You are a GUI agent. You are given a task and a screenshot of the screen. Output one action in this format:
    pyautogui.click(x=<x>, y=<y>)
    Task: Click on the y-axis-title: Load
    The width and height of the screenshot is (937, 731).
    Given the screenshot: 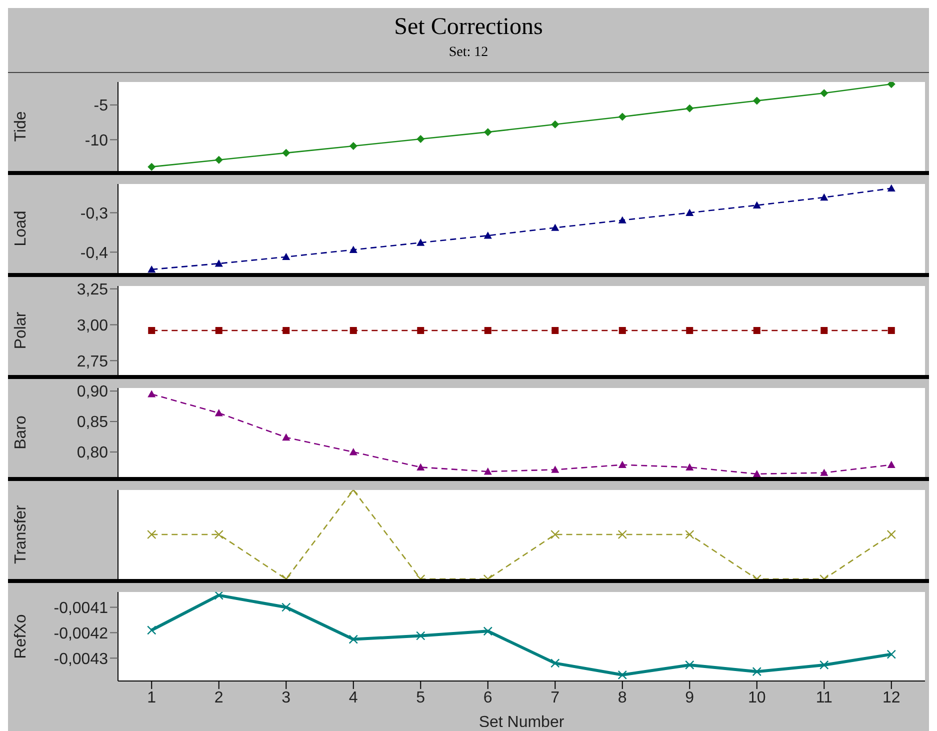 What is the action you would take?
    pyautogui.click(x=21, y=228)
    